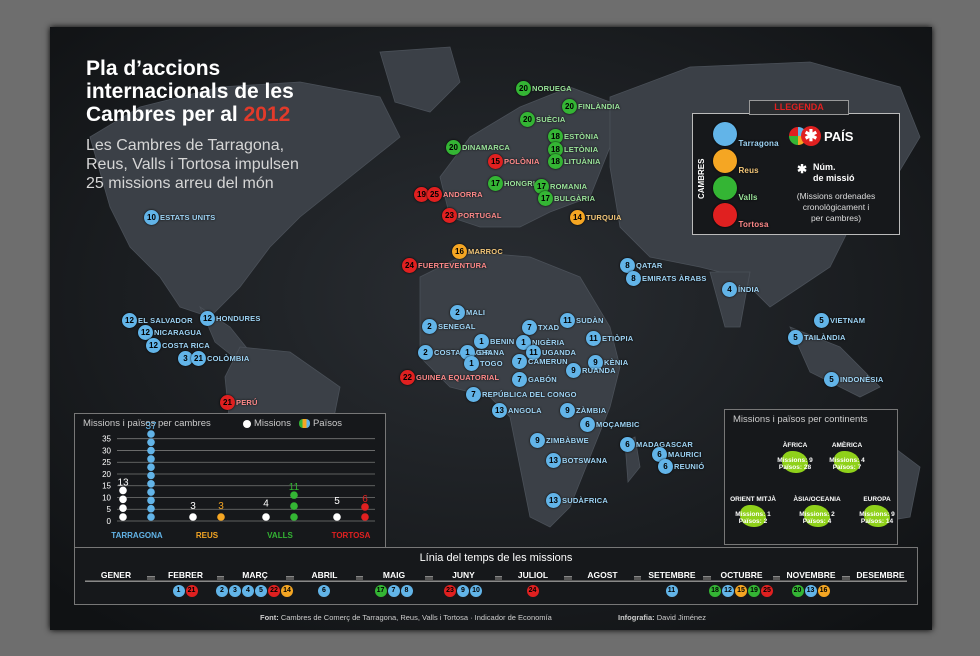 The width and height of the screenshot is (980, 656). What do you see at coordinates (596, 217) in the screenshot?
I see `mission-marker: 14 TURQUIA` at bounding box center [596, 217].